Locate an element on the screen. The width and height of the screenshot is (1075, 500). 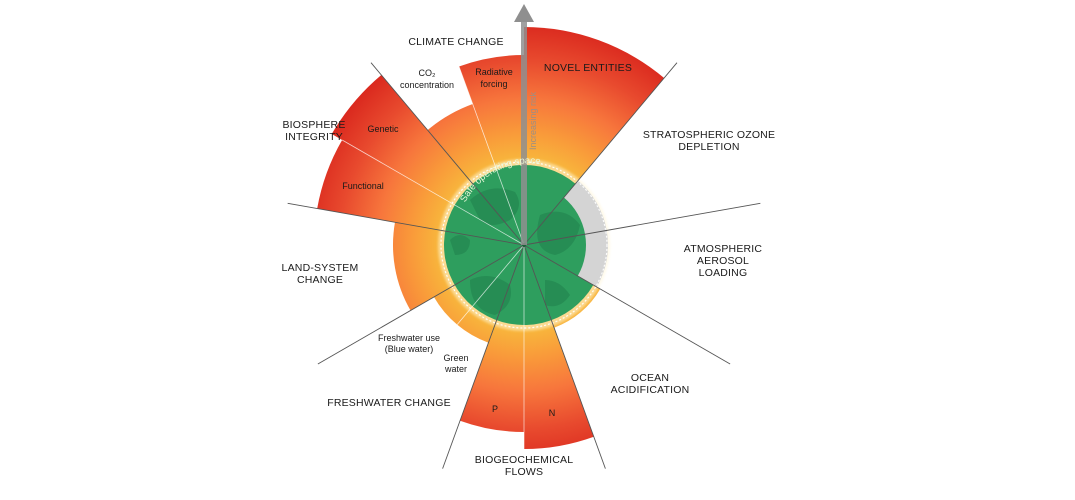
label-co2-2: concentration is located at coordinates (427, 85).